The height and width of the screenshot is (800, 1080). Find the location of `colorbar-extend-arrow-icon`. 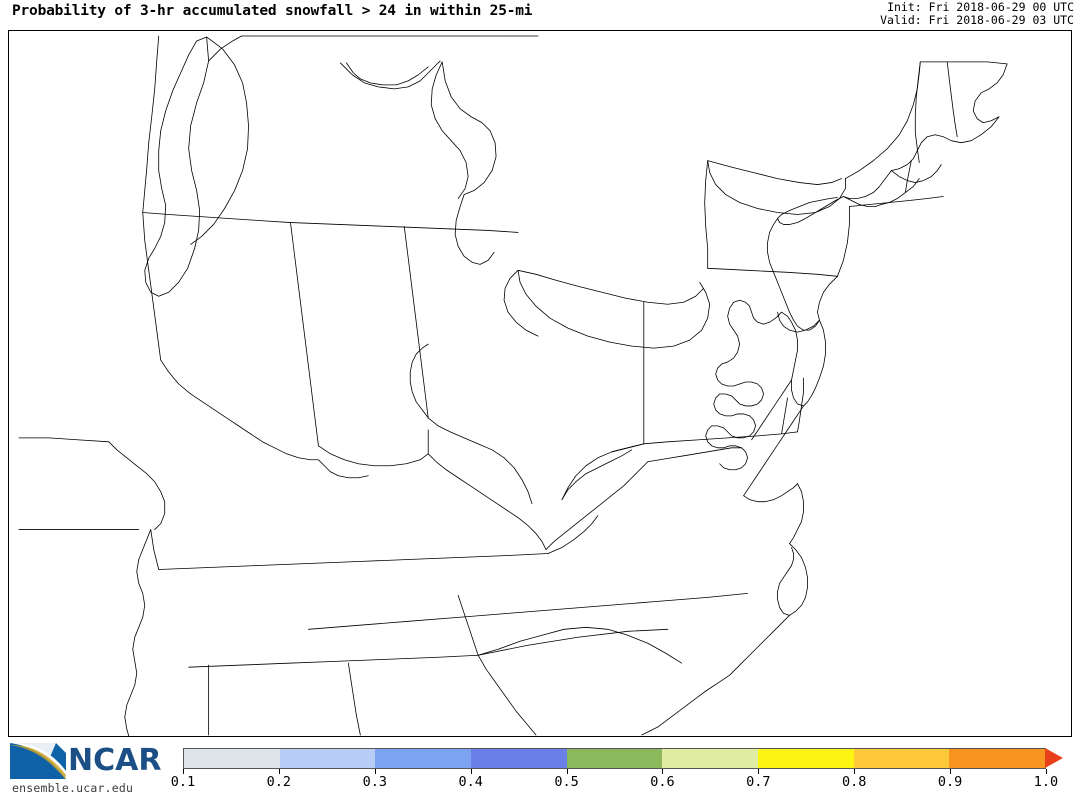

colorbar-extend-arrow-icon is located at coordinates (1054, 758).